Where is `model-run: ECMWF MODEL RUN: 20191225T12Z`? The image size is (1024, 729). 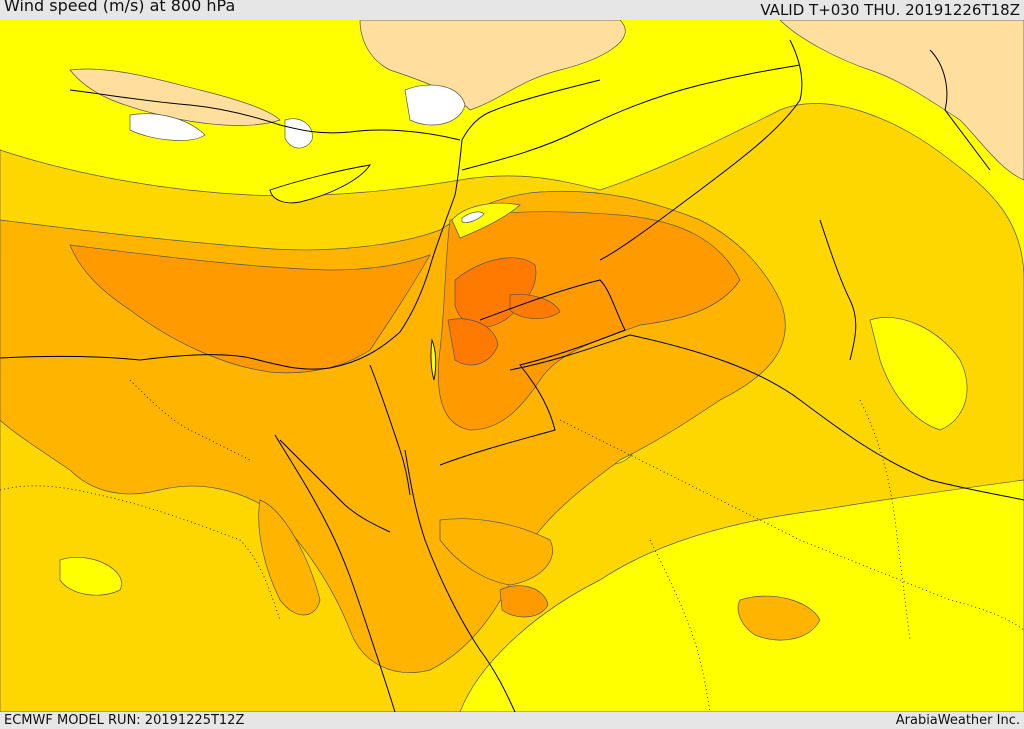 model-run: ECMWF MODEL RUN: 20191225T12Z is located at coordinates (124, 720).